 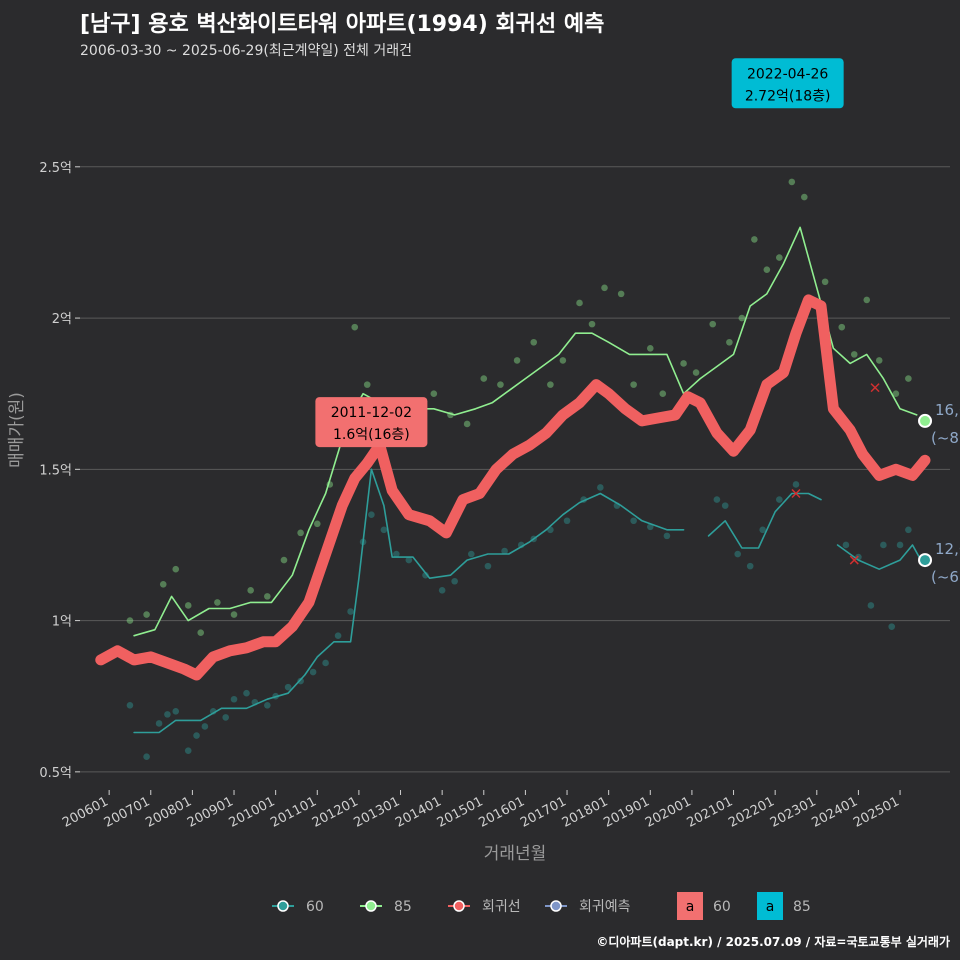 What do you see at coordinates (460, 812) in the screenshot?
I see `x-tick-label: 201501` at bounding box center [460, 812].